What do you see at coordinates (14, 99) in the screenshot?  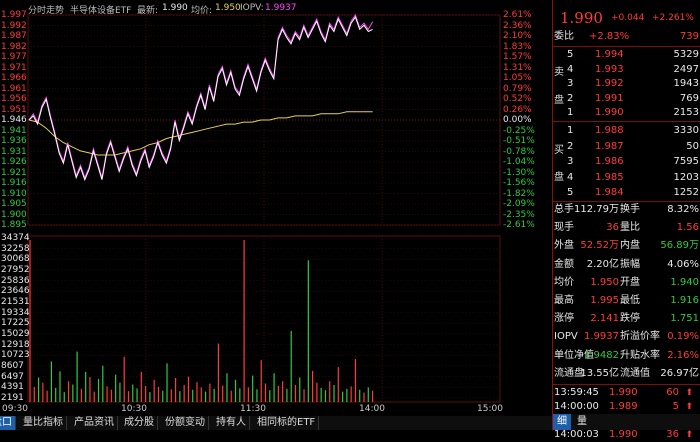 I see `price-tick-label: 1.956` at bounding box center [14, 99].